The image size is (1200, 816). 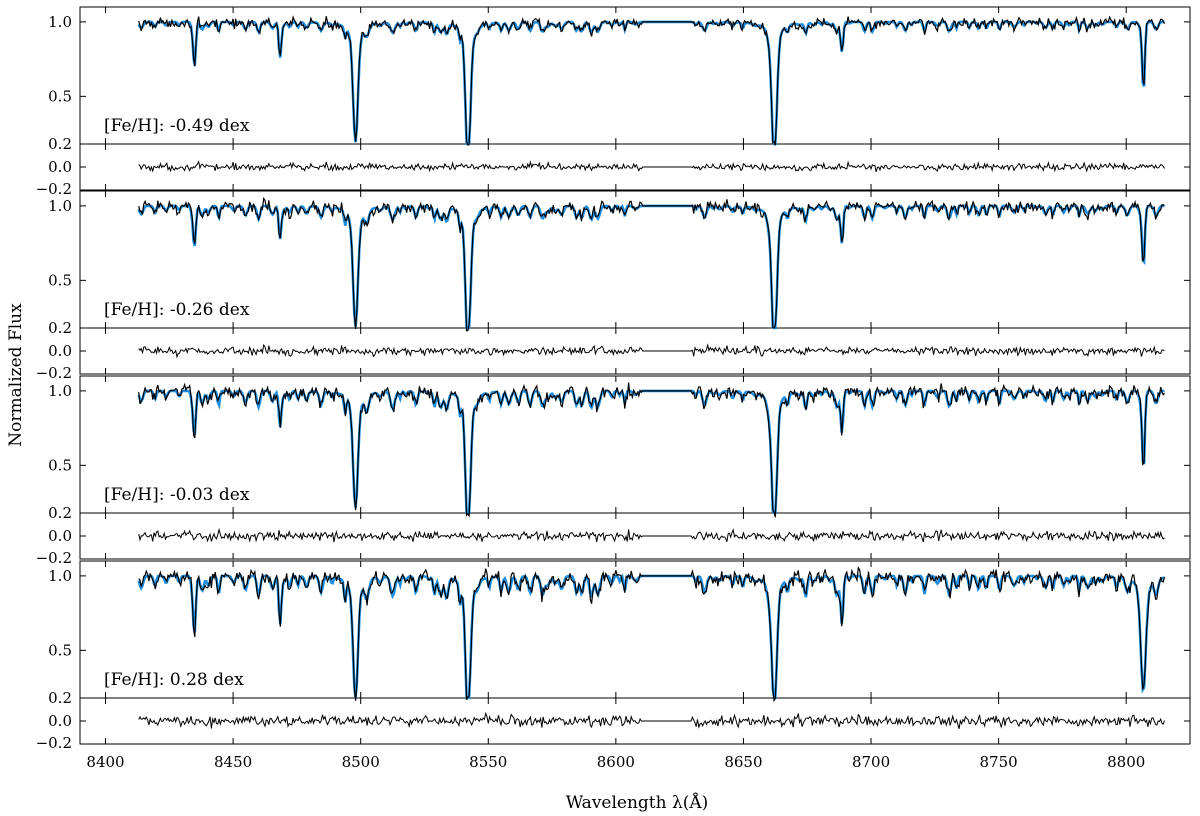 What do you see at coordinates (999, 762) in the screenshot?
I see `xtick-label: 8750` at bounding box center [999, 762].